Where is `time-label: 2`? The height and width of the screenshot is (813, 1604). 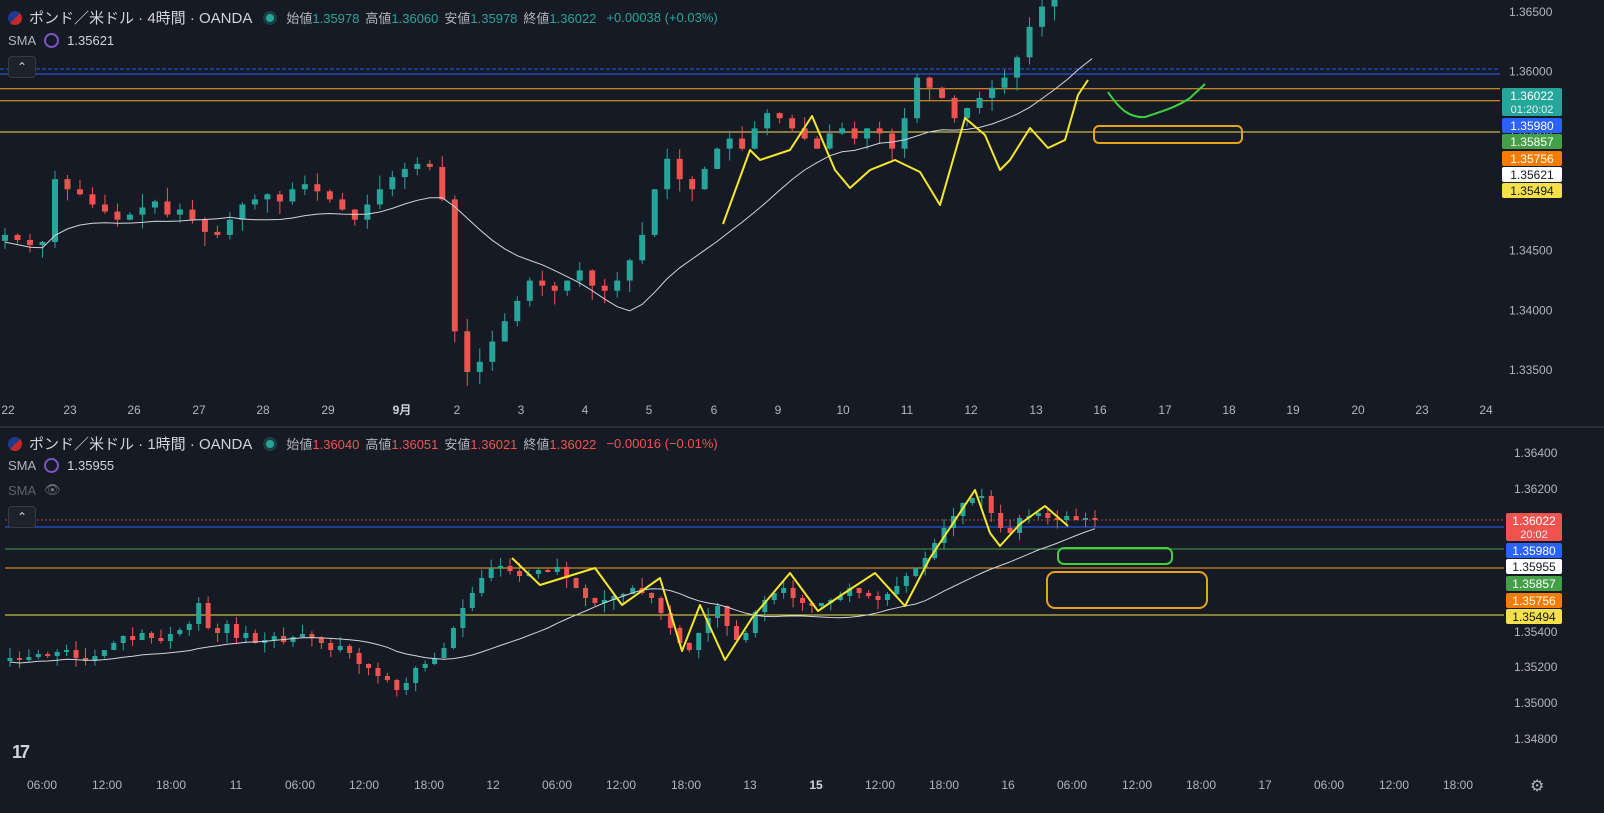
time-label: 2 is located at coordinates (457, 410).